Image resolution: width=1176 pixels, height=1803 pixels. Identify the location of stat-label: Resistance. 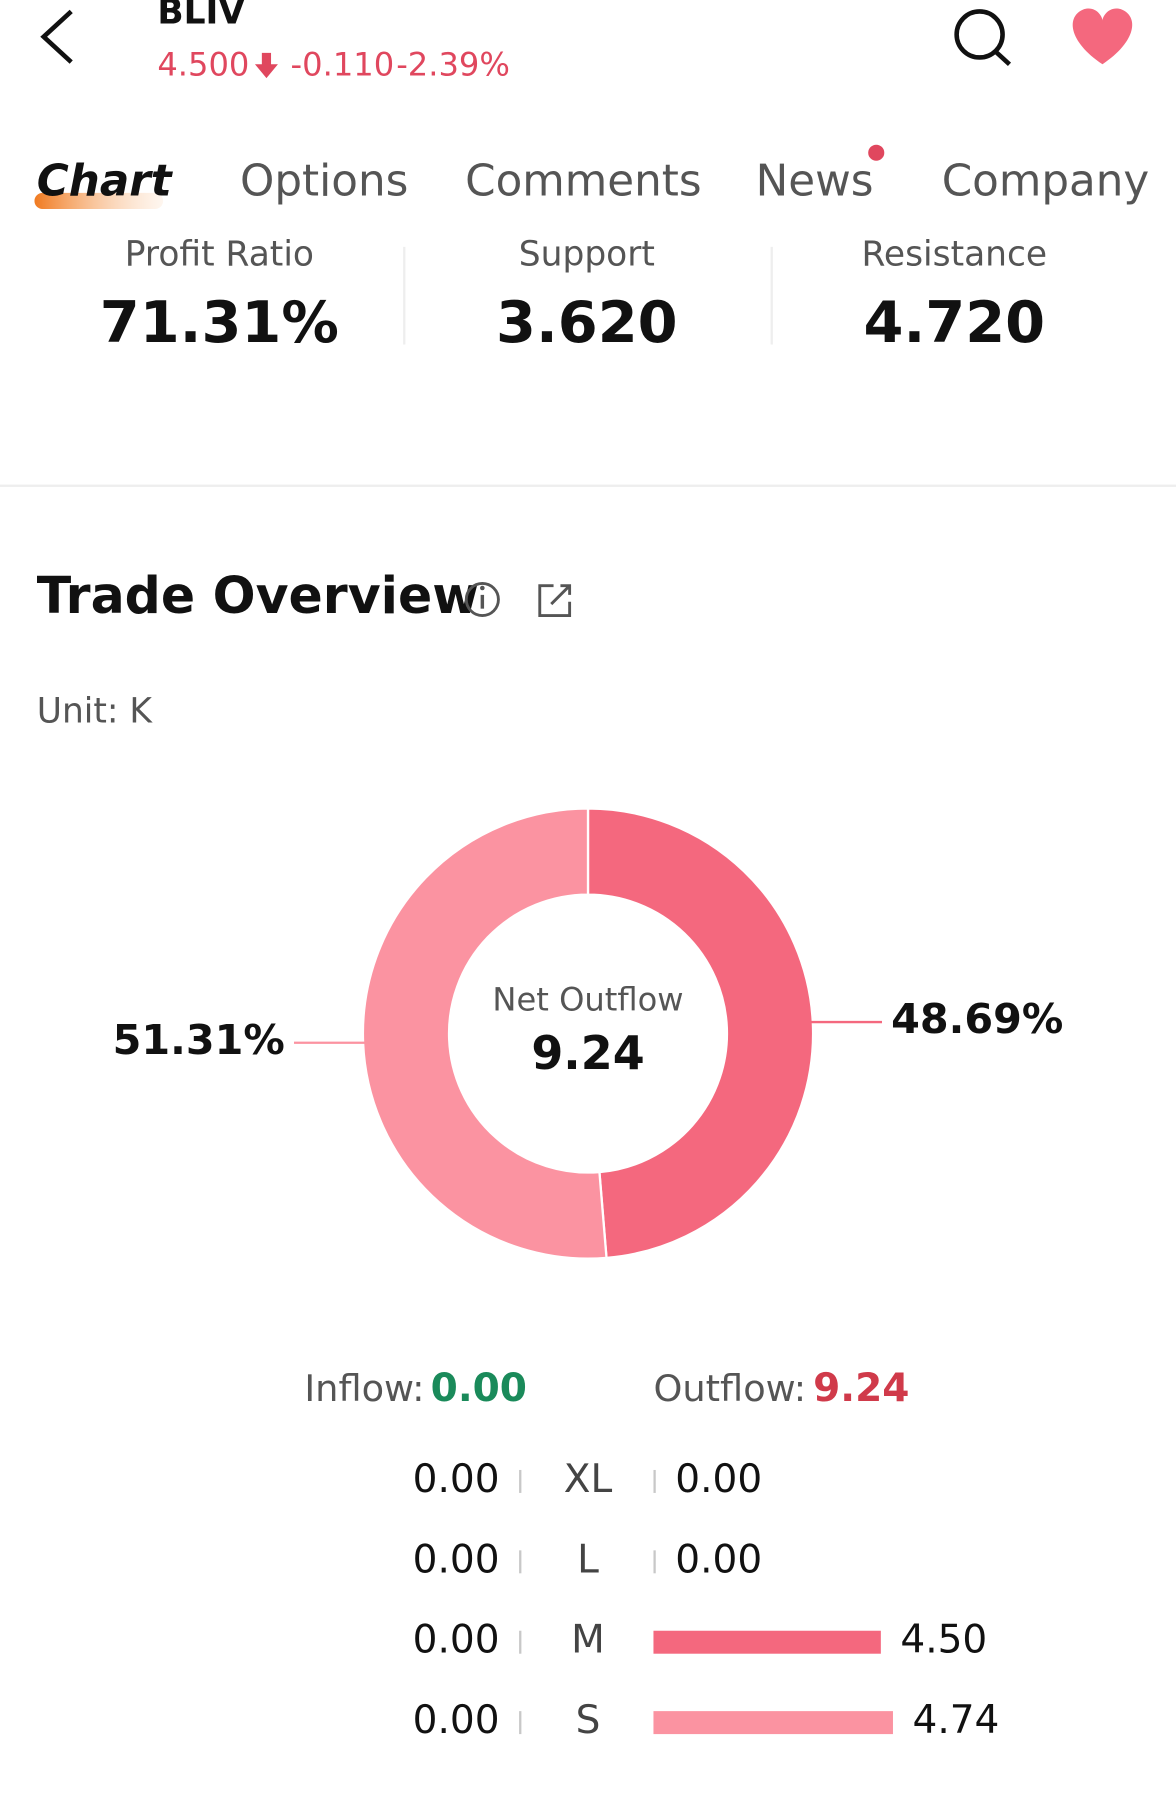
(955, 255).